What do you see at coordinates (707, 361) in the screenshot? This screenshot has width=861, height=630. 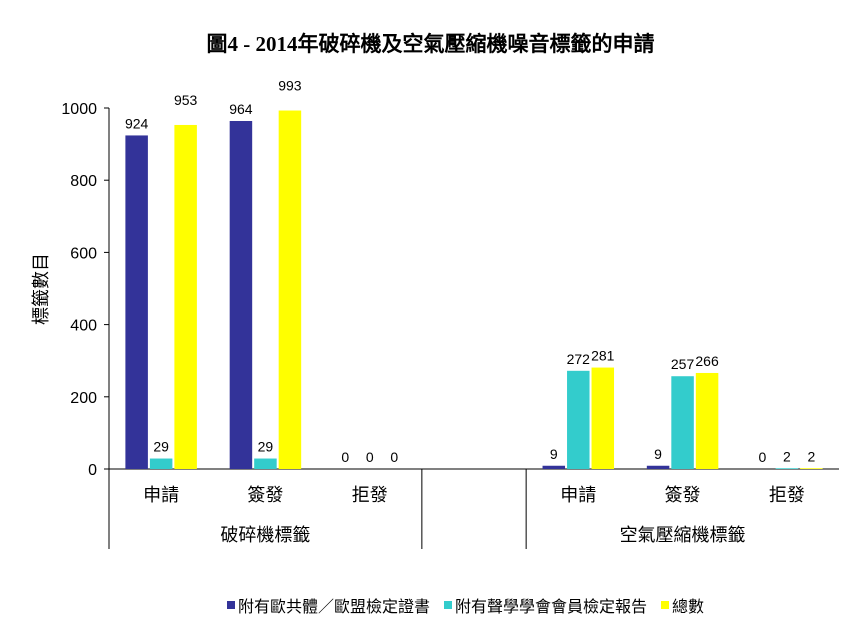 I see `data-label: 266` at bounding box center [707, 361].